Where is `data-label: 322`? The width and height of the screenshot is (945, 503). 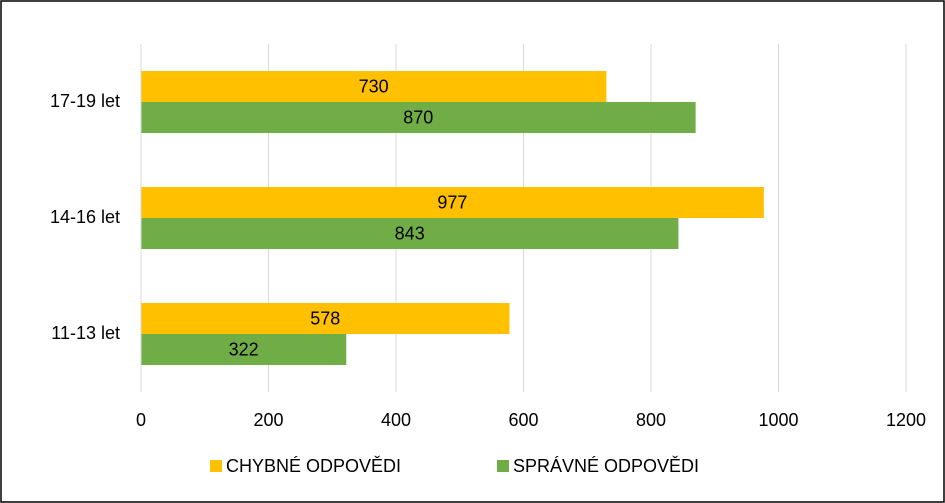 data-label: 322 is located at coordinates (244, 349).